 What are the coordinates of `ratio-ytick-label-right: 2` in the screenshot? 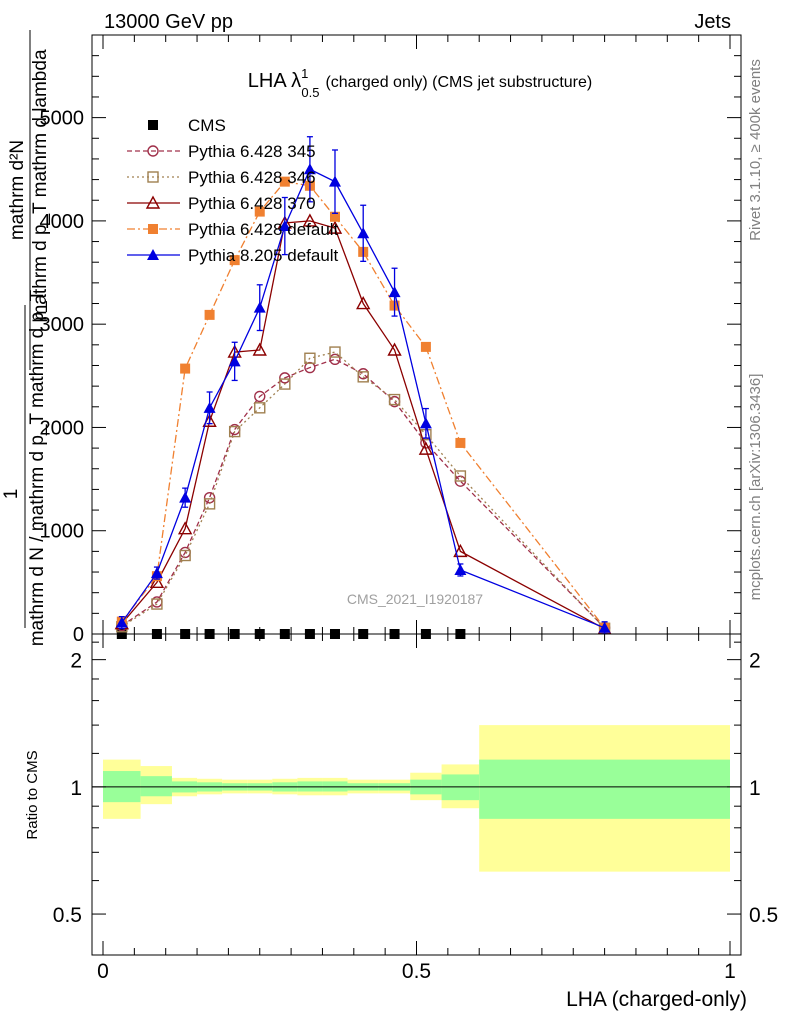 It's located at (755, 661).